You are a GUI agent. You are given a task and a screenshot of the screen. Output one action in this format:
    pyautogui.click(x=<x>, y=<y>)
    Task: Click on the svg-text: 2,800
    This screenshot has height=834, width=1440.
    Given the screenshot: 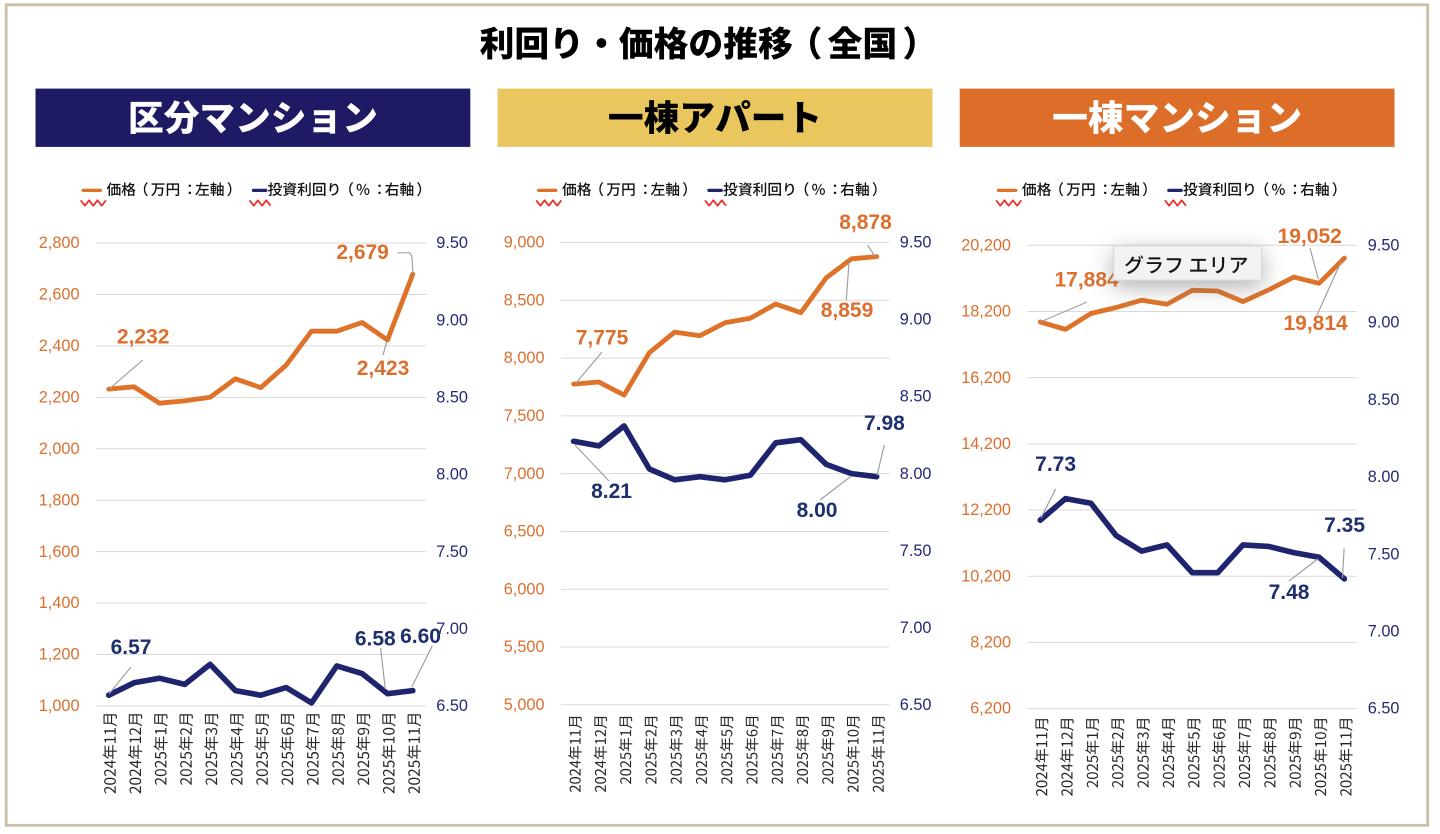 What is the action you would take?
    pyautogui.click(x=59, y=243)
    